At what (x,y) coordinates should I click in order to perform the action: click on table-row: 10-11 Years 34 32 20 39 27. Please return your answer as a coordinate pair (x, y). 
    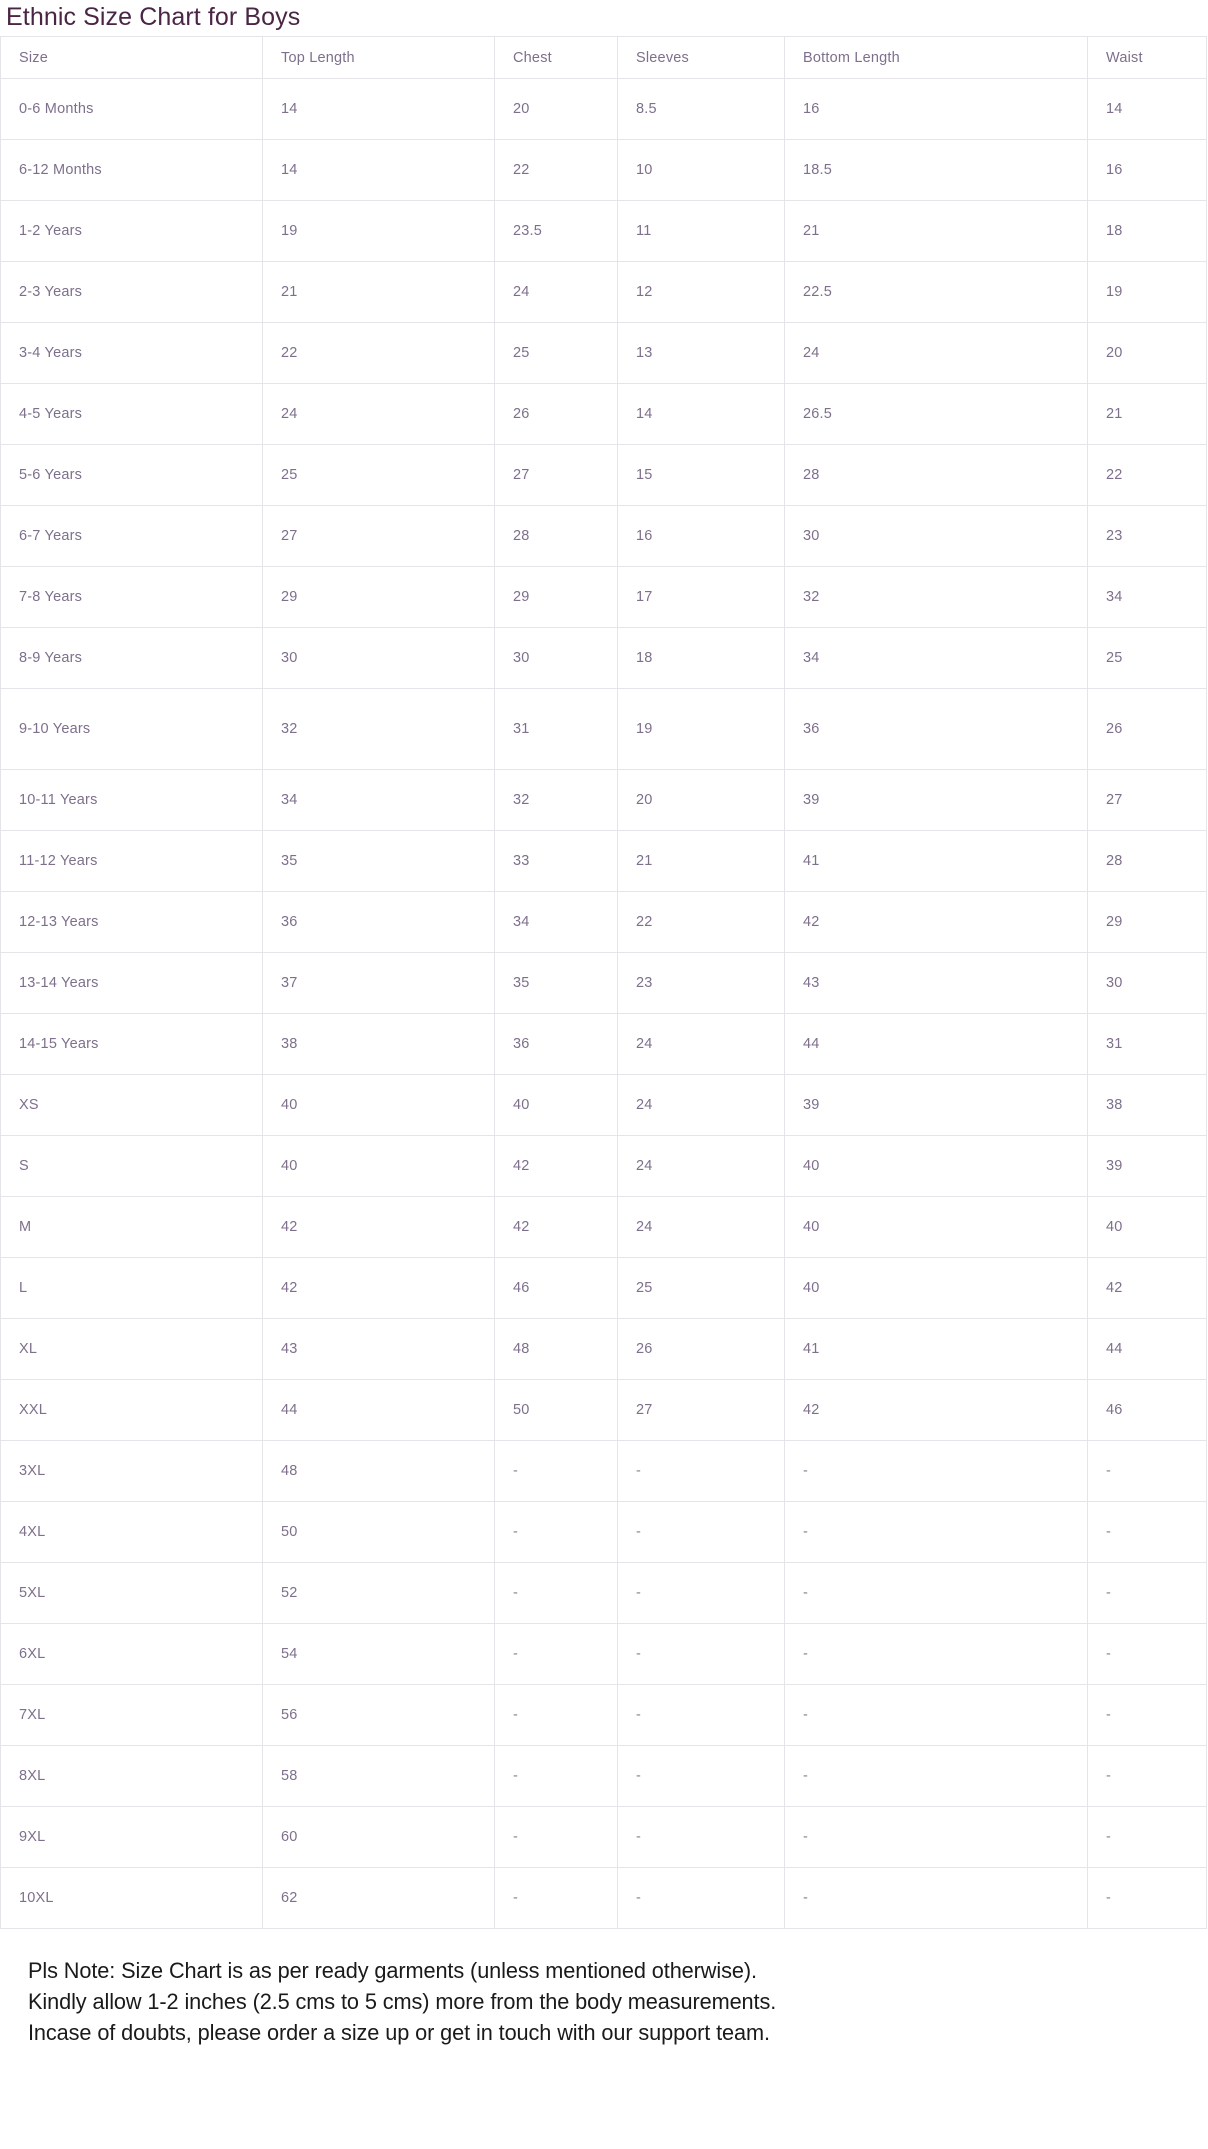
    Looking at the image, I should click on (603, 800).